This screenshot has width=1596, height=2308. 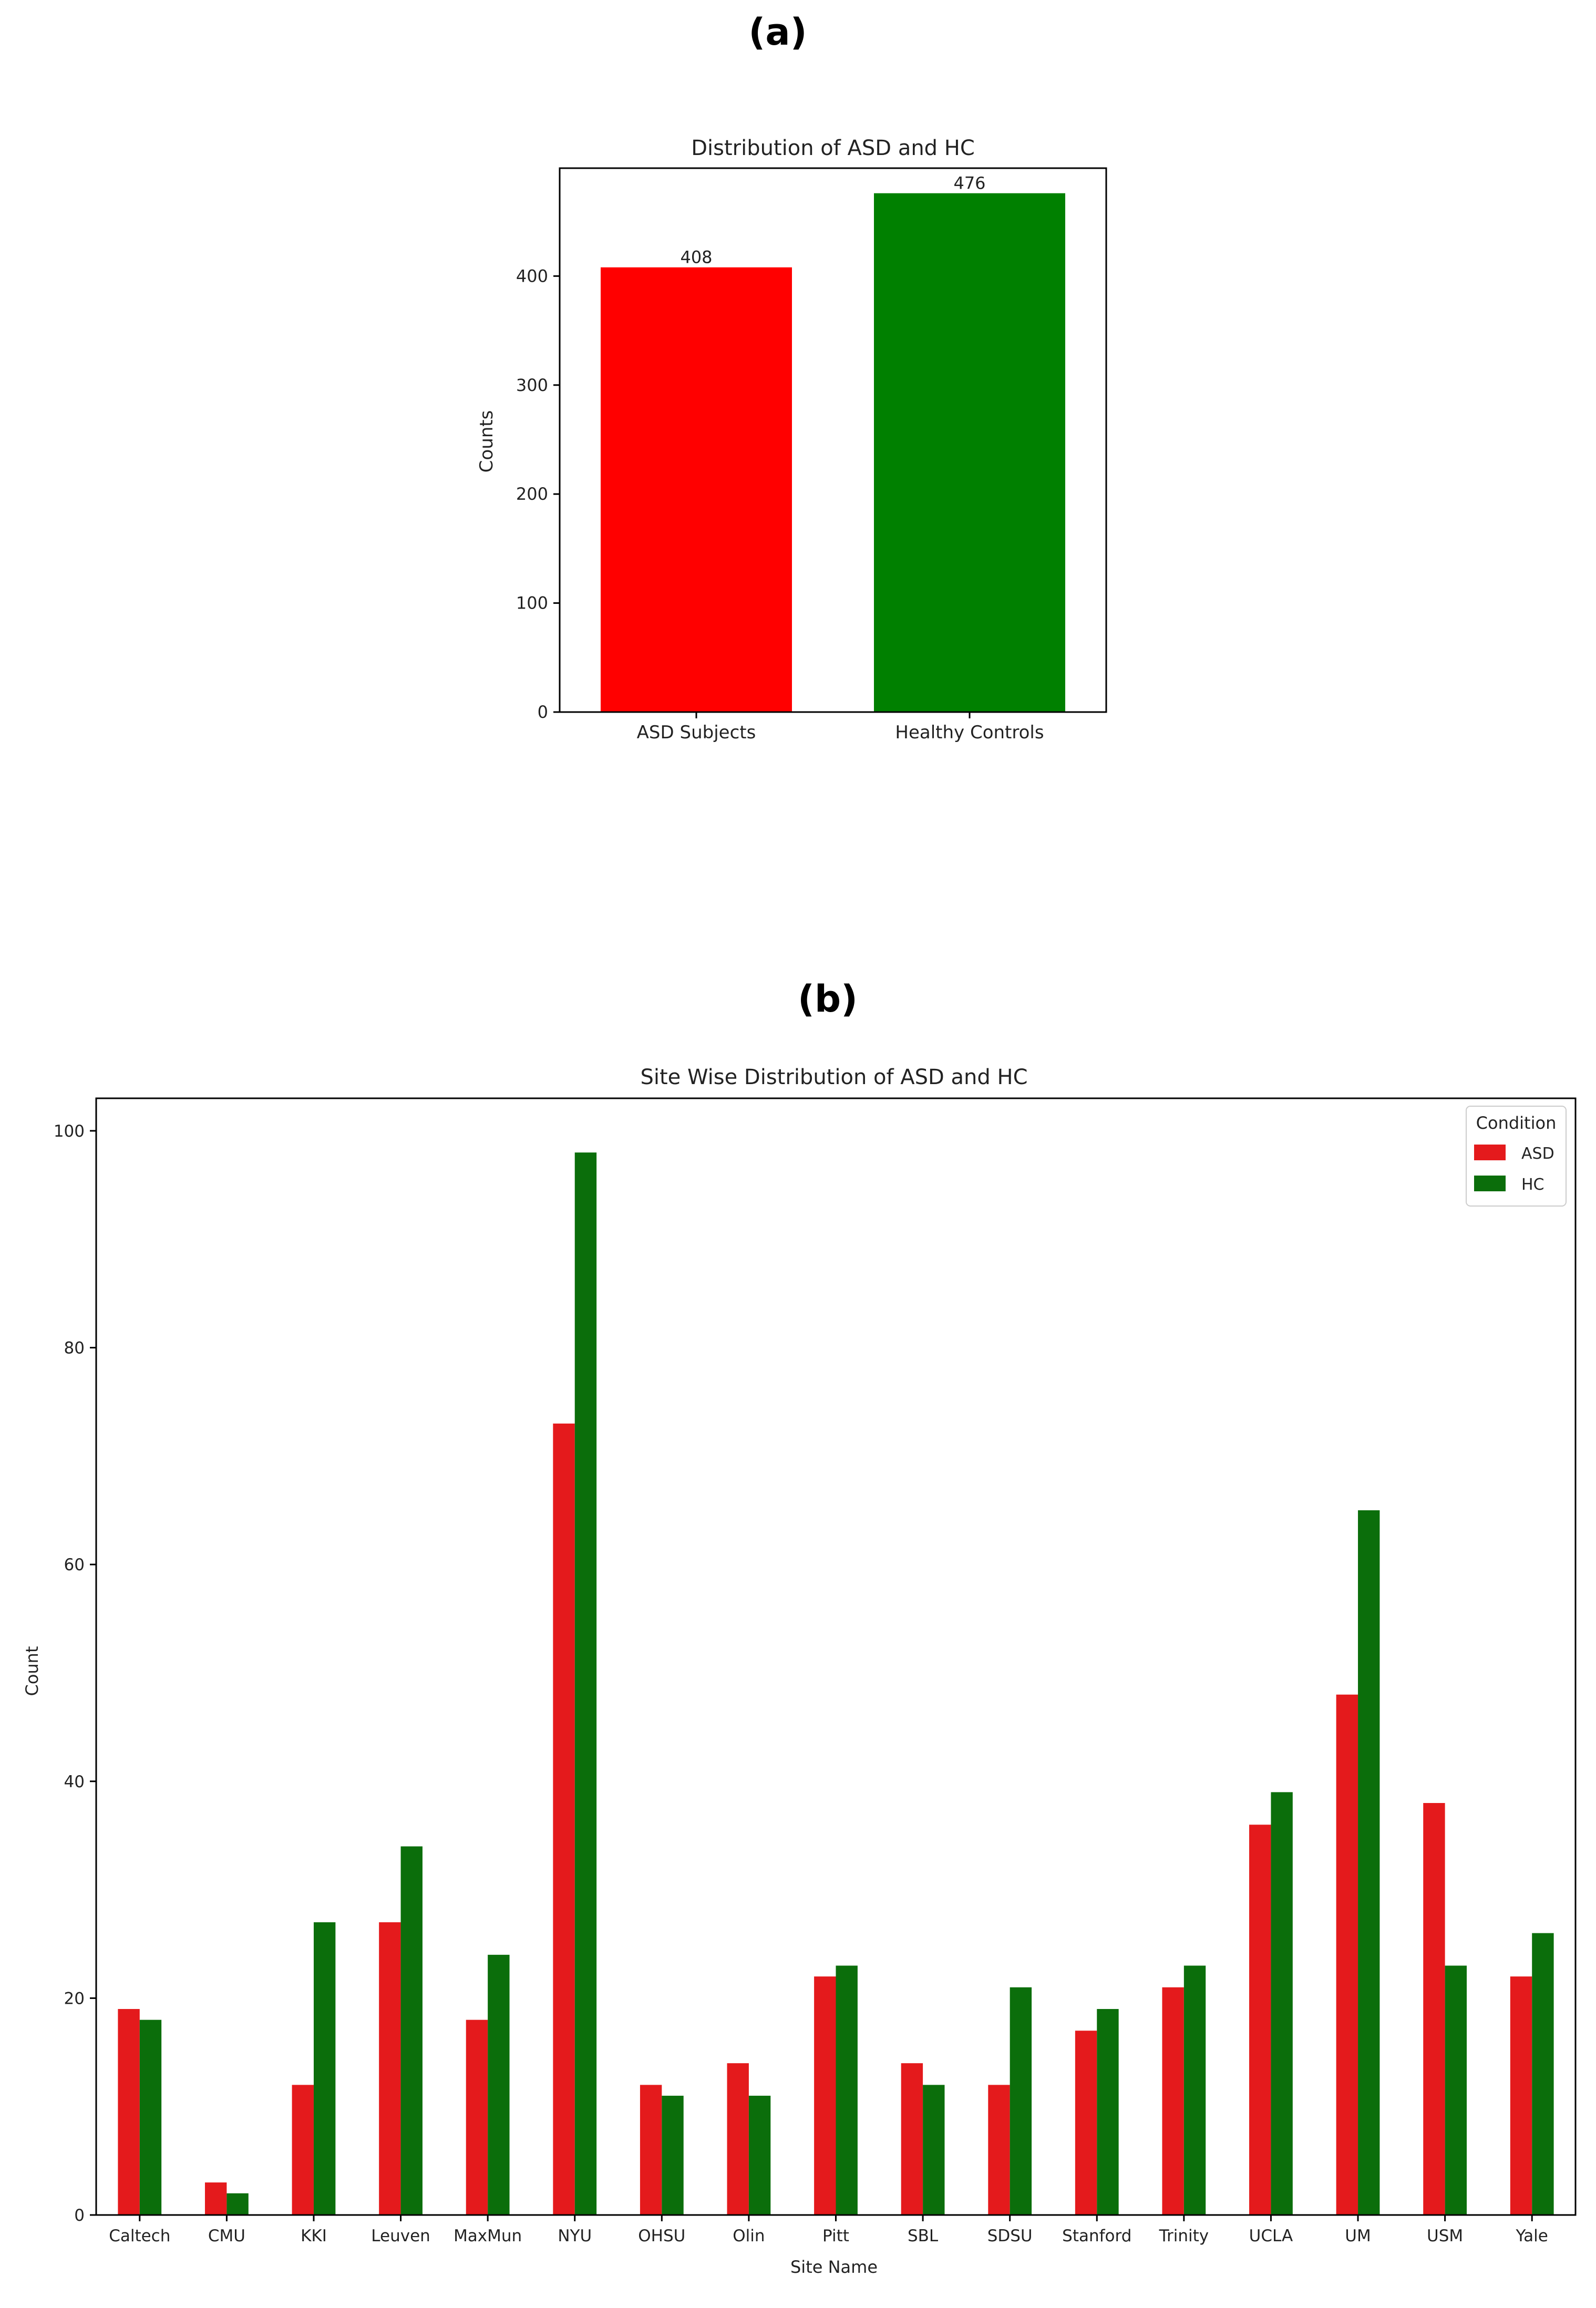 What do you see at coordinates (488, 2236) in the screenshot?
I see `x-tick-label-maxmun: MaxMun` at bounding box center [488, 2236].